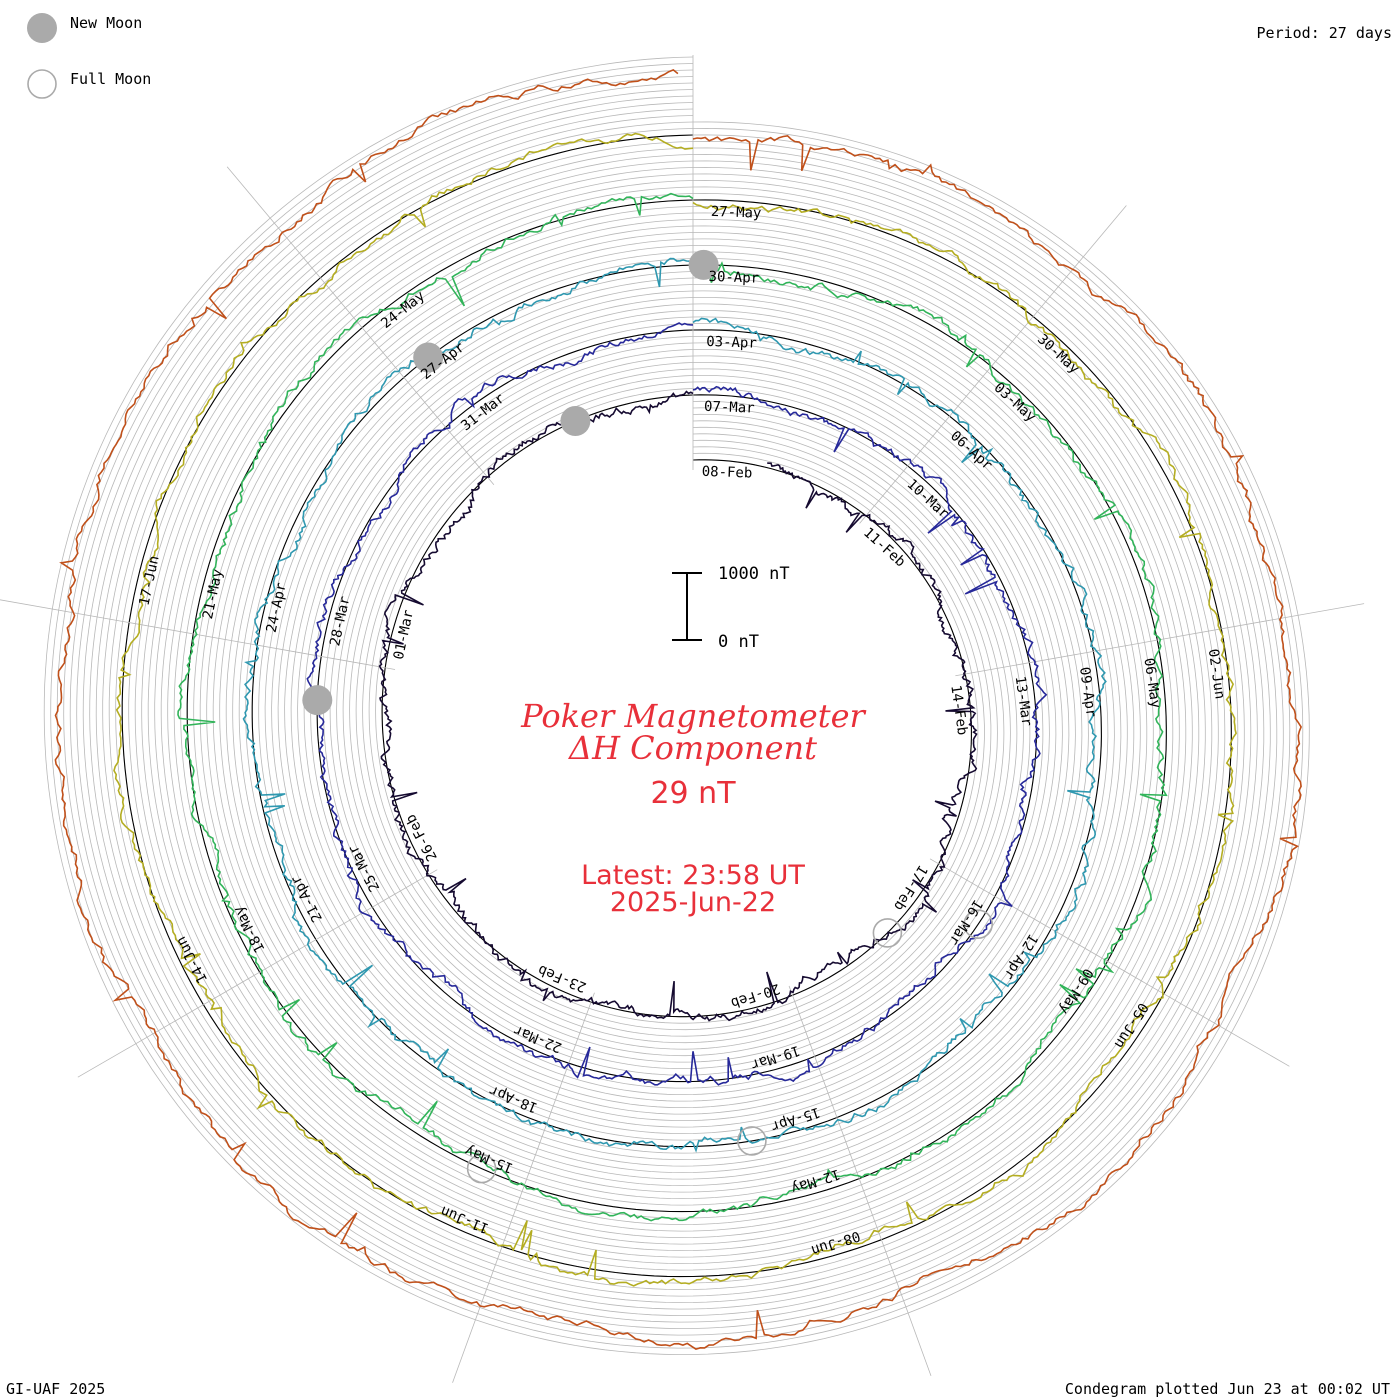 This screenshot has width=1400, height=1400. Describe the element at coordinates (1227, 1389) in the screenshot. I see `footer-plot-time: Condegram plotted Jun 23 at 00:02 UT` at that location.